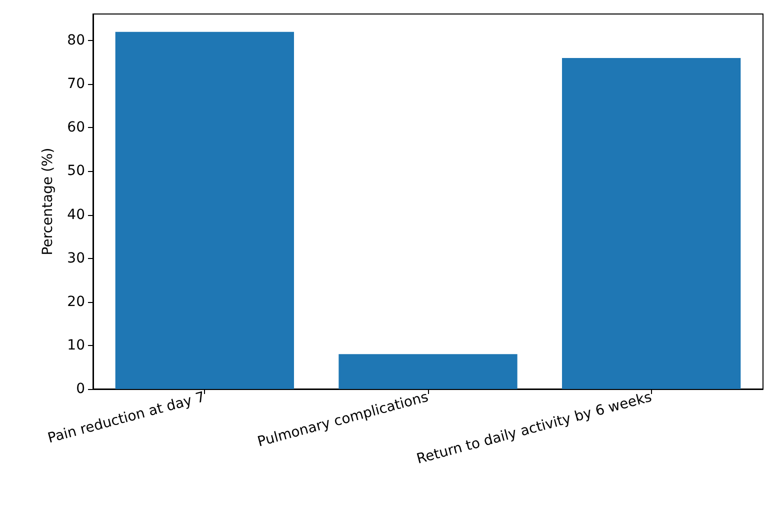 This screenshot has width=772, height=506. Describe the element at coordinates (48, 202) in the screenshot. I see `y-axis-title: Percentage (%)` at that location.